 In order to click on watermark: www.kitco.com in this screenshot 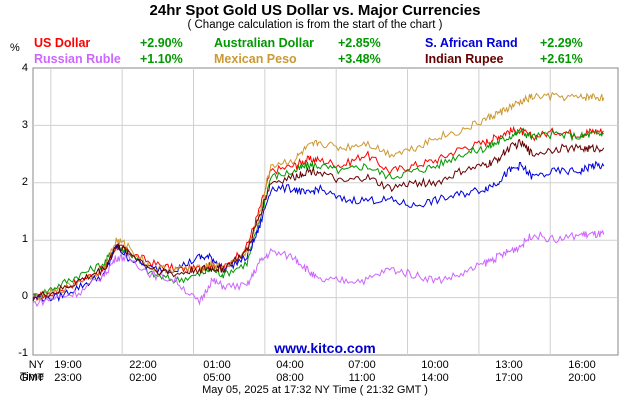, I will do `click(324, 348)`.